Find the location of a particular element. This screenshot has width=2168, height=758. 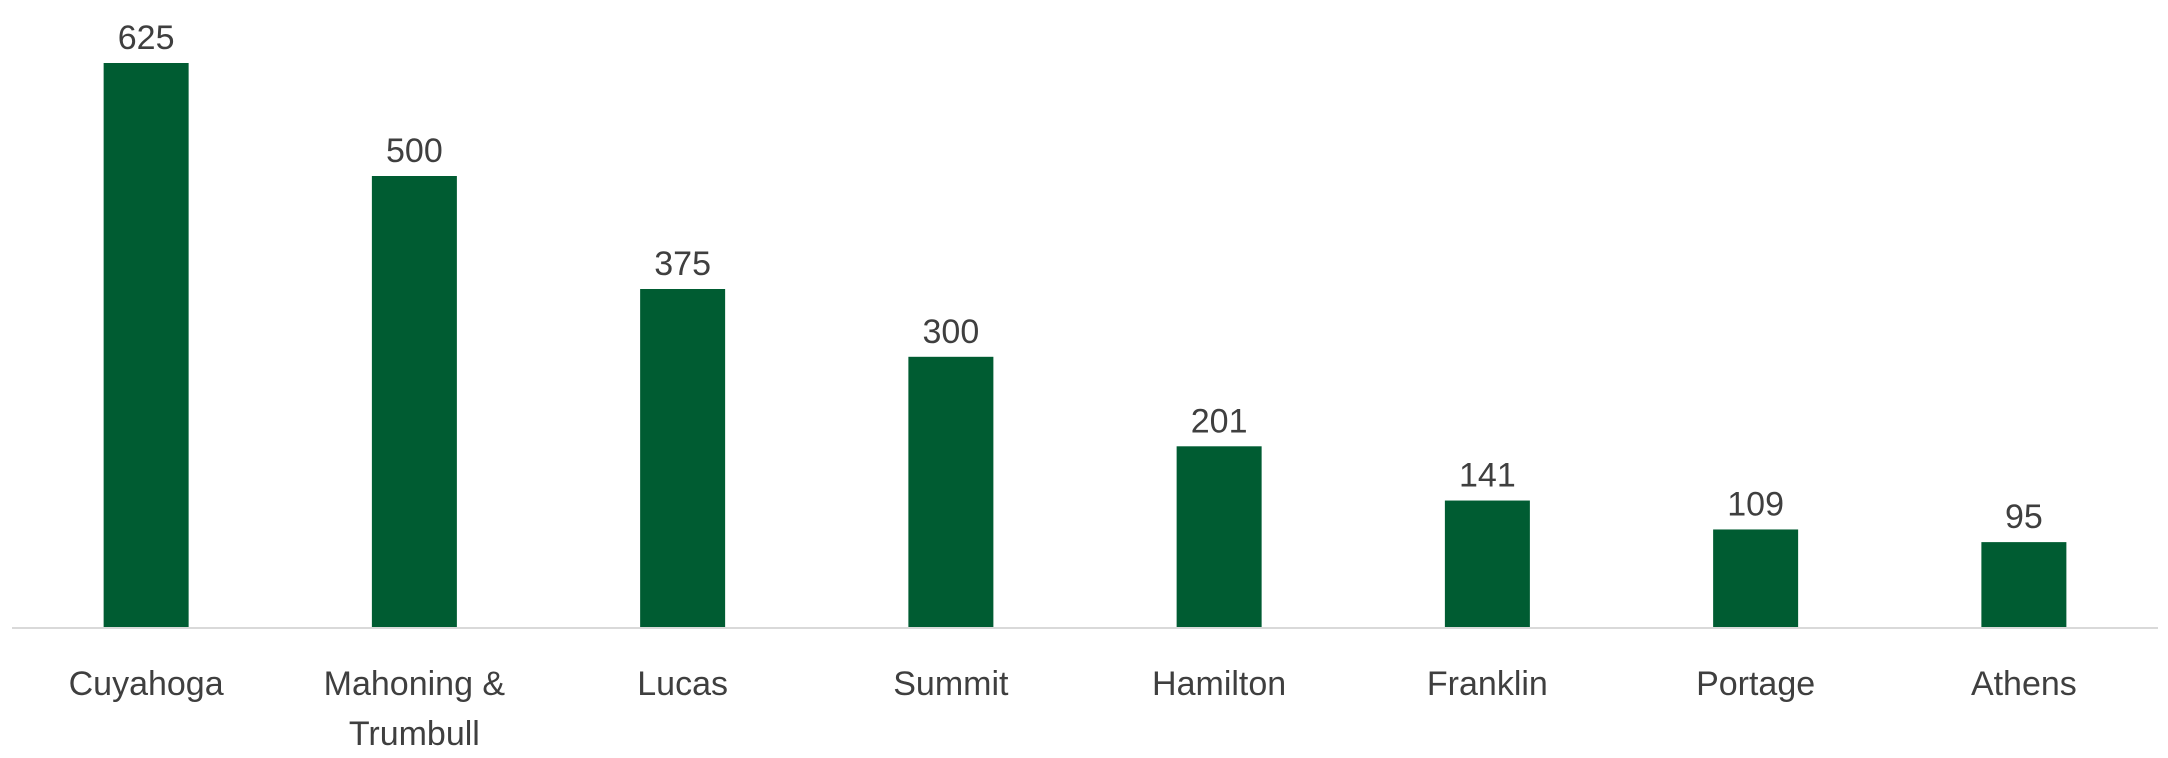

category-label-line: Cuyahoga is located at coordinates (146, 684).